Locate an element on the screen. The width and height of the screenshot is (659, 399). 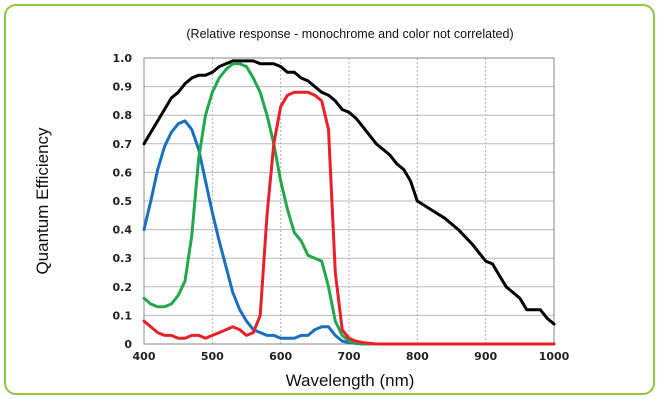
y-tick-label: 0.6 is located at coordinates (123, 172).